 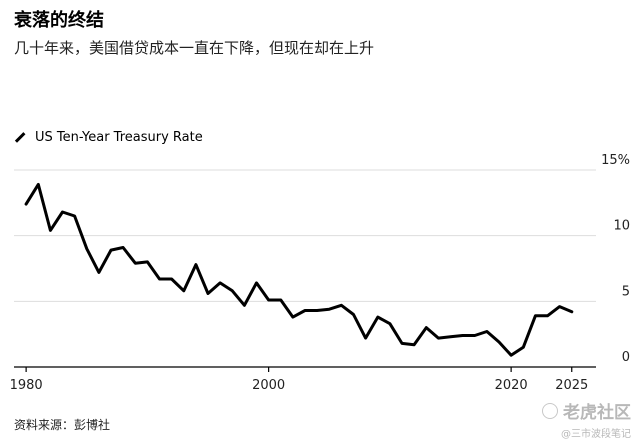 What do you see at coordinates (194, 48) in the screenshot?
I see `chart-subtitle: 几十年来，美国借贷成本一直在下降，但现在却在上升` at bounding box center [194, 48].